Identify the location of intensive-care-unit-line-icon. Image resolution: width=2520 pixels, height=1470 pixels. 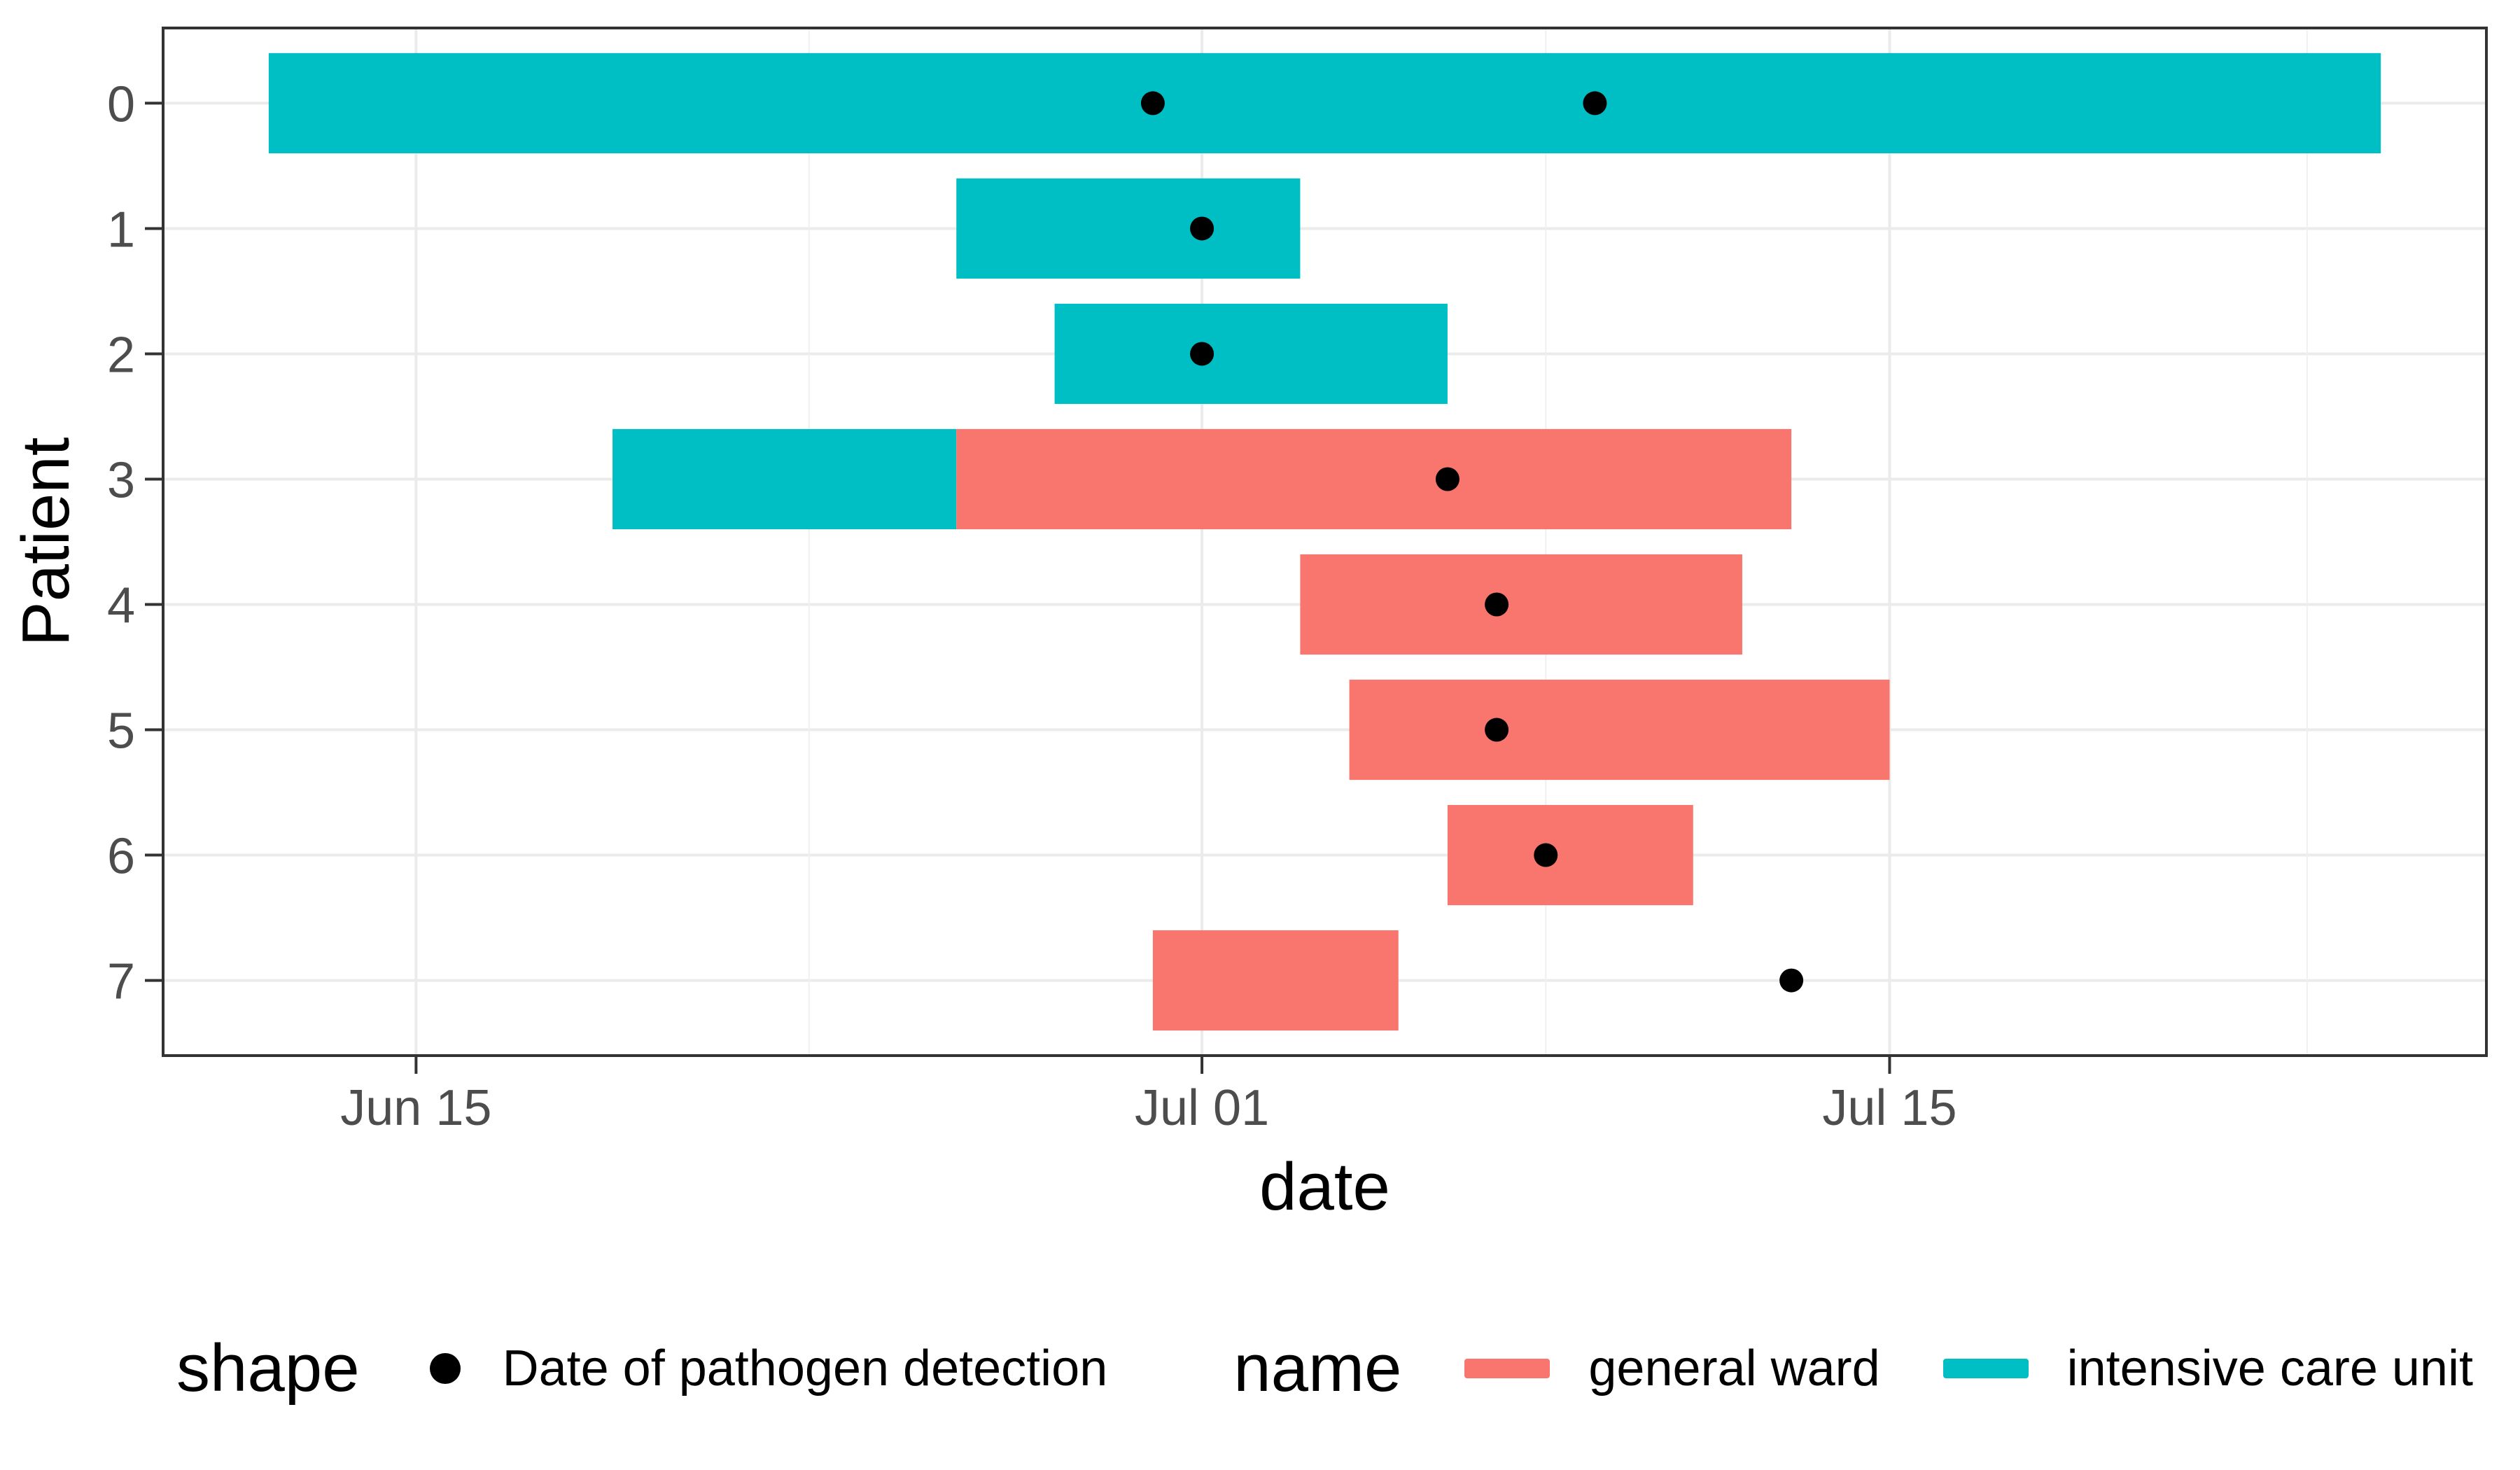
(1985, 1368).